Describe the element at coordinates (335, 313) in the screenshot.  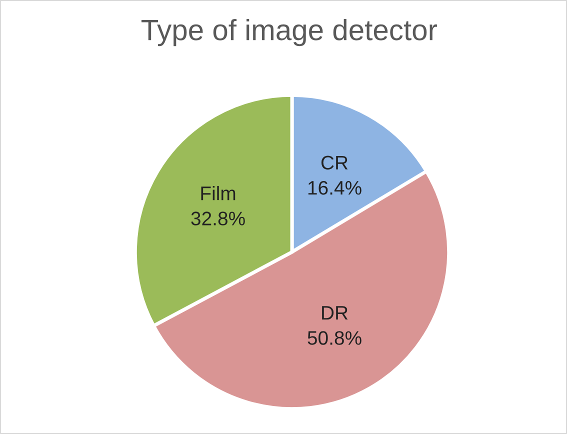
I see `slice-label: DR` at that location.